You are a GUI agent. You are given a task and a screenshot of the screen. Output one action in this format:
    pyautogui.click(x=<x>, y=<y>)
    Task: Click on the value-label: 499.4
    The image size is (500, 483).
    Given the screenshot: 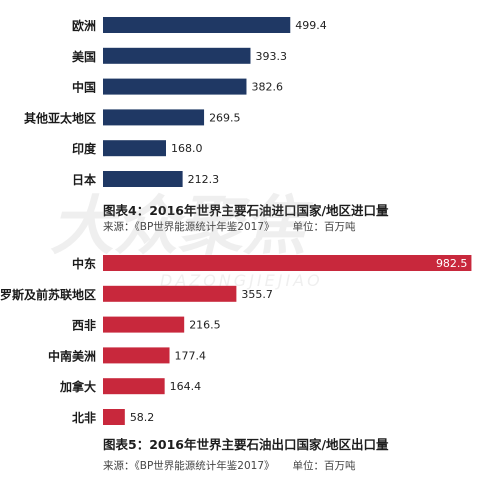 What is the action you would take?
    pyautogui.click(x=311, y=25)
    